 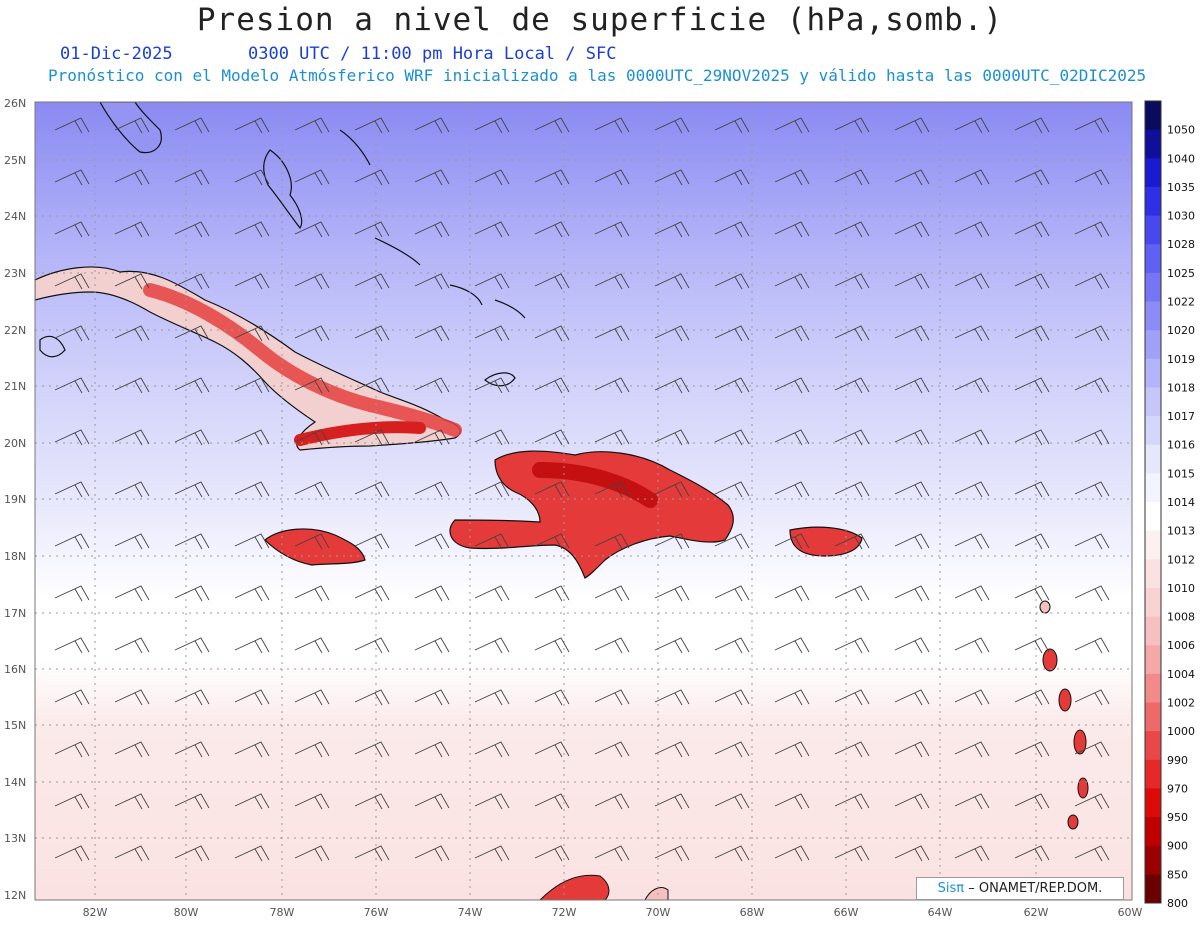 I want to click on lat-label: 26N, so click(x=15, y=103).